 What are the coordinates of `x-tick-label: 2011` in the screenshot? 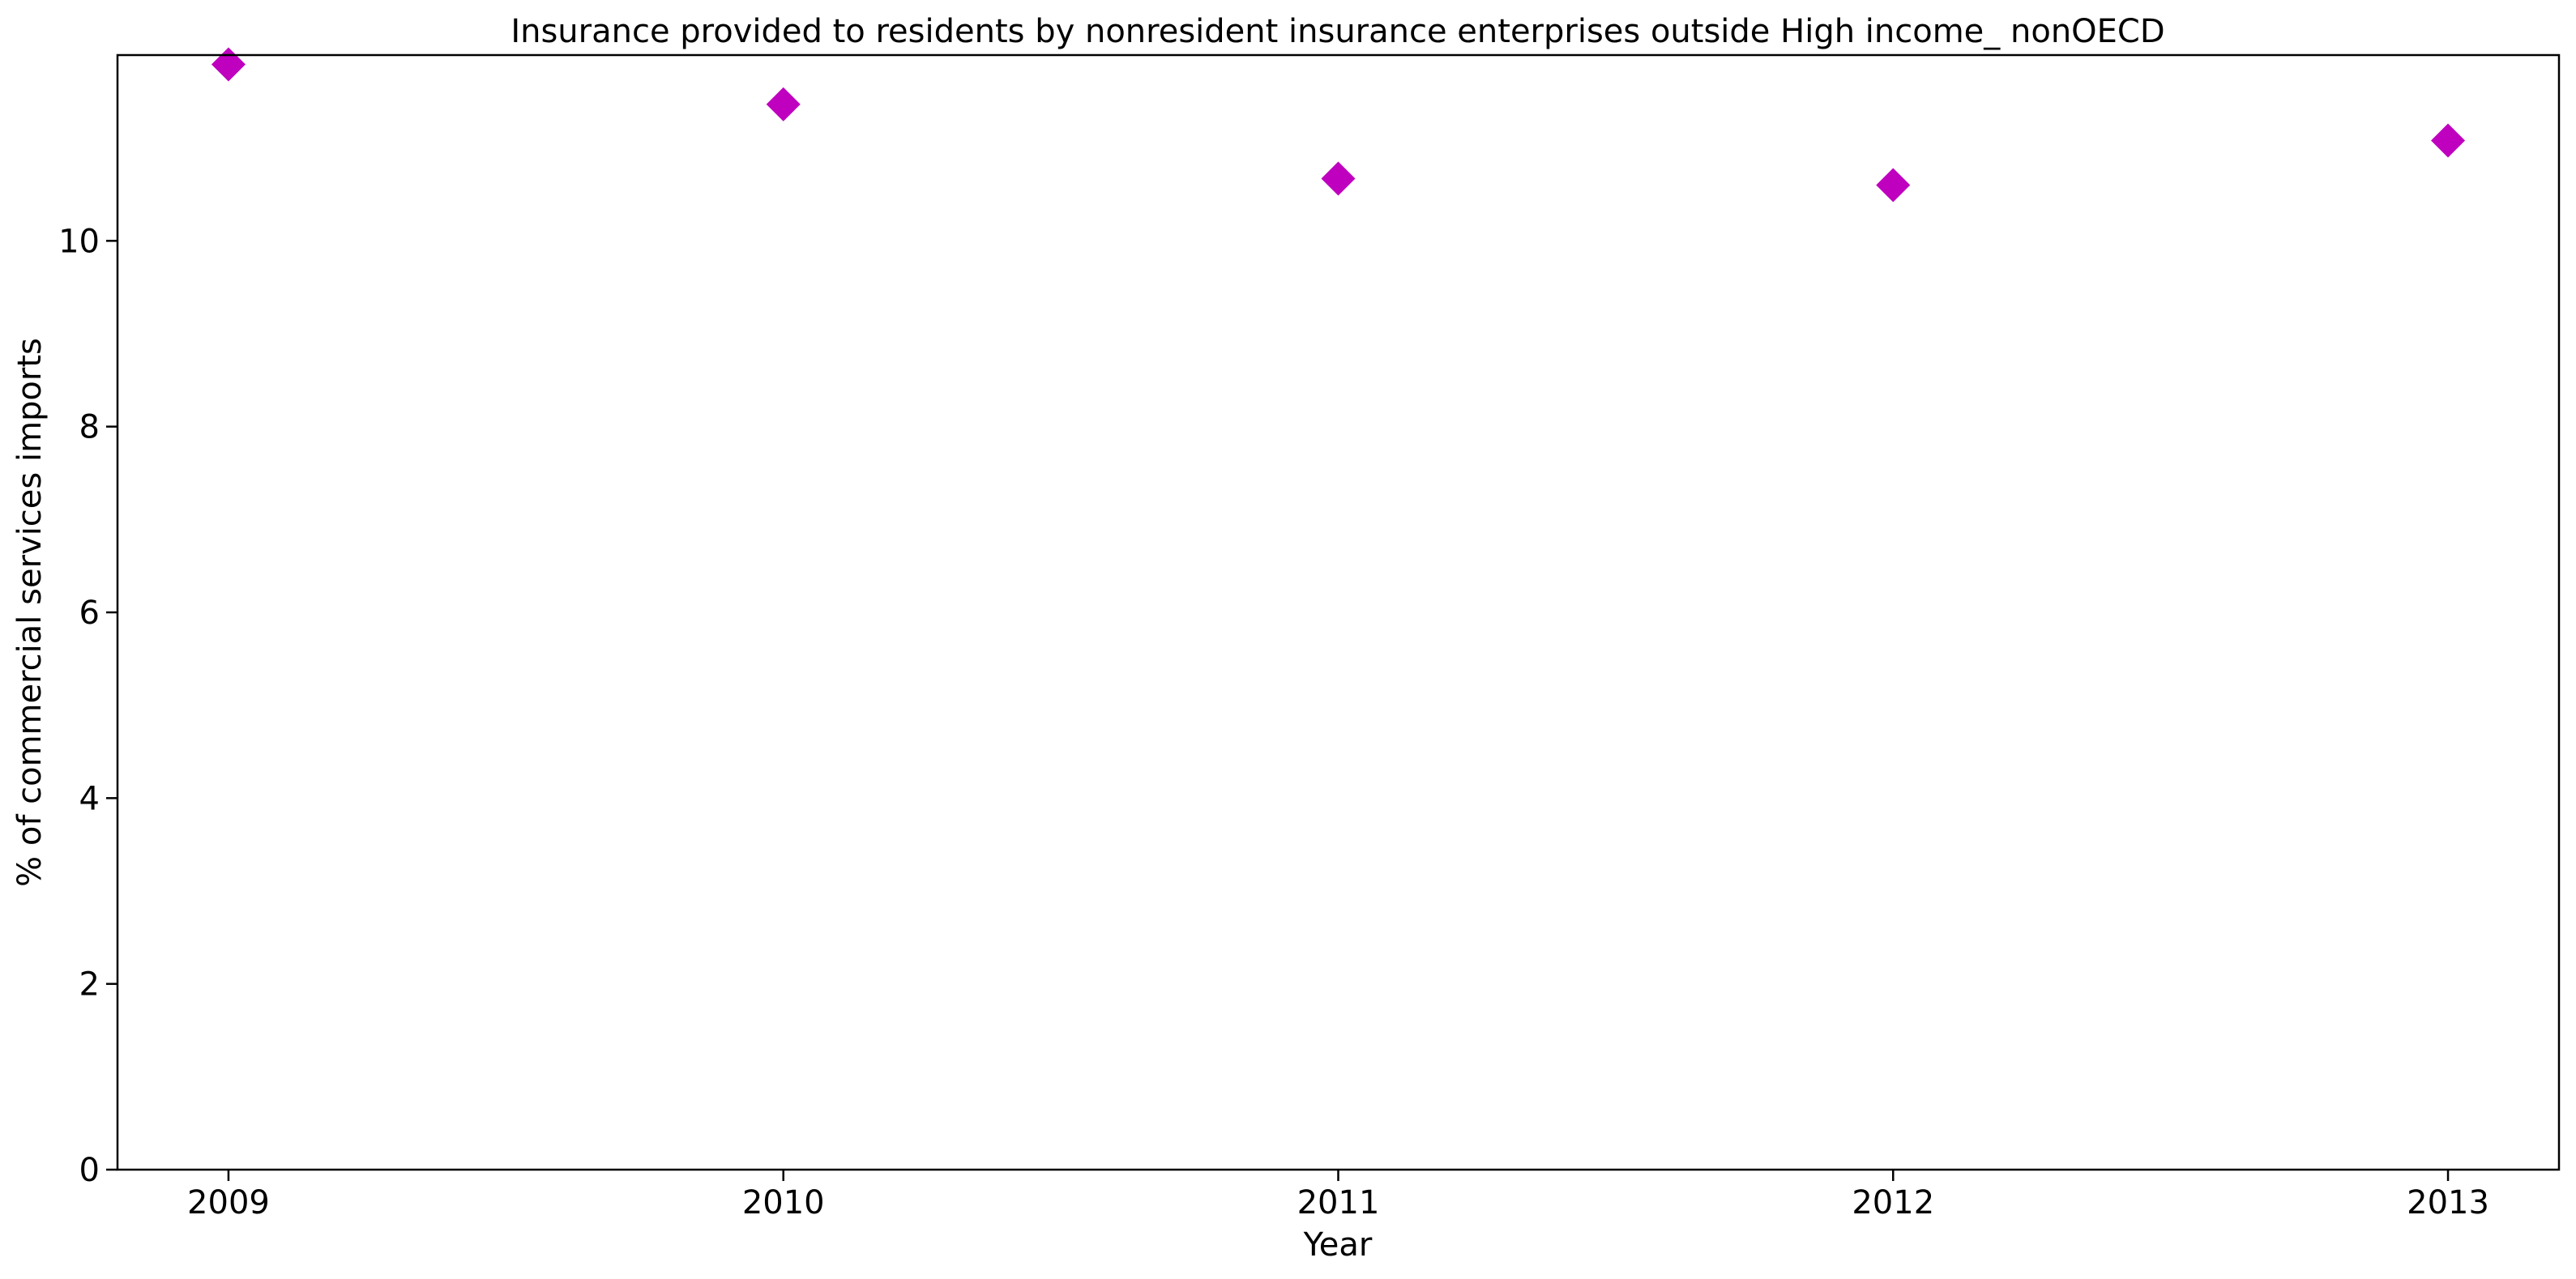 It's located at (1338, 1202).